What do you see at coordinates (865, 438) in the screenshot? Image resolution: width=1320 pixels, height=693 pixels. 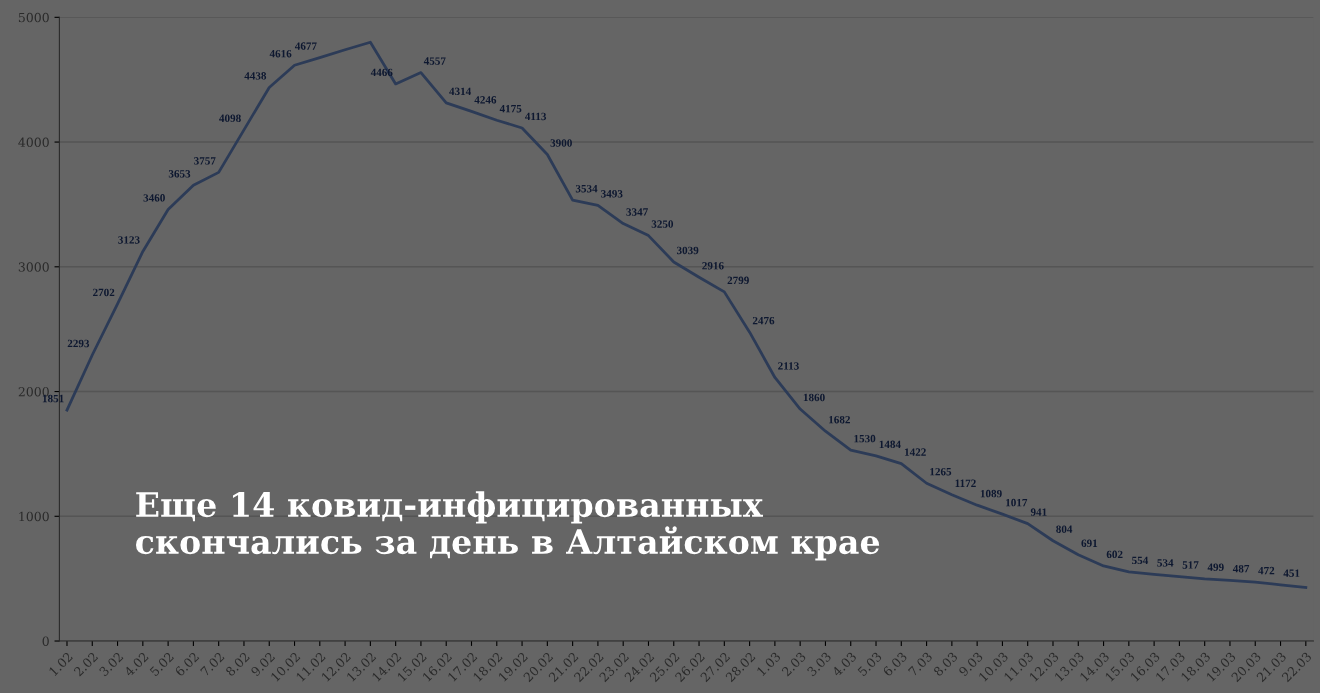 I see `data-label: 1530` at bounding box center [865, 438].